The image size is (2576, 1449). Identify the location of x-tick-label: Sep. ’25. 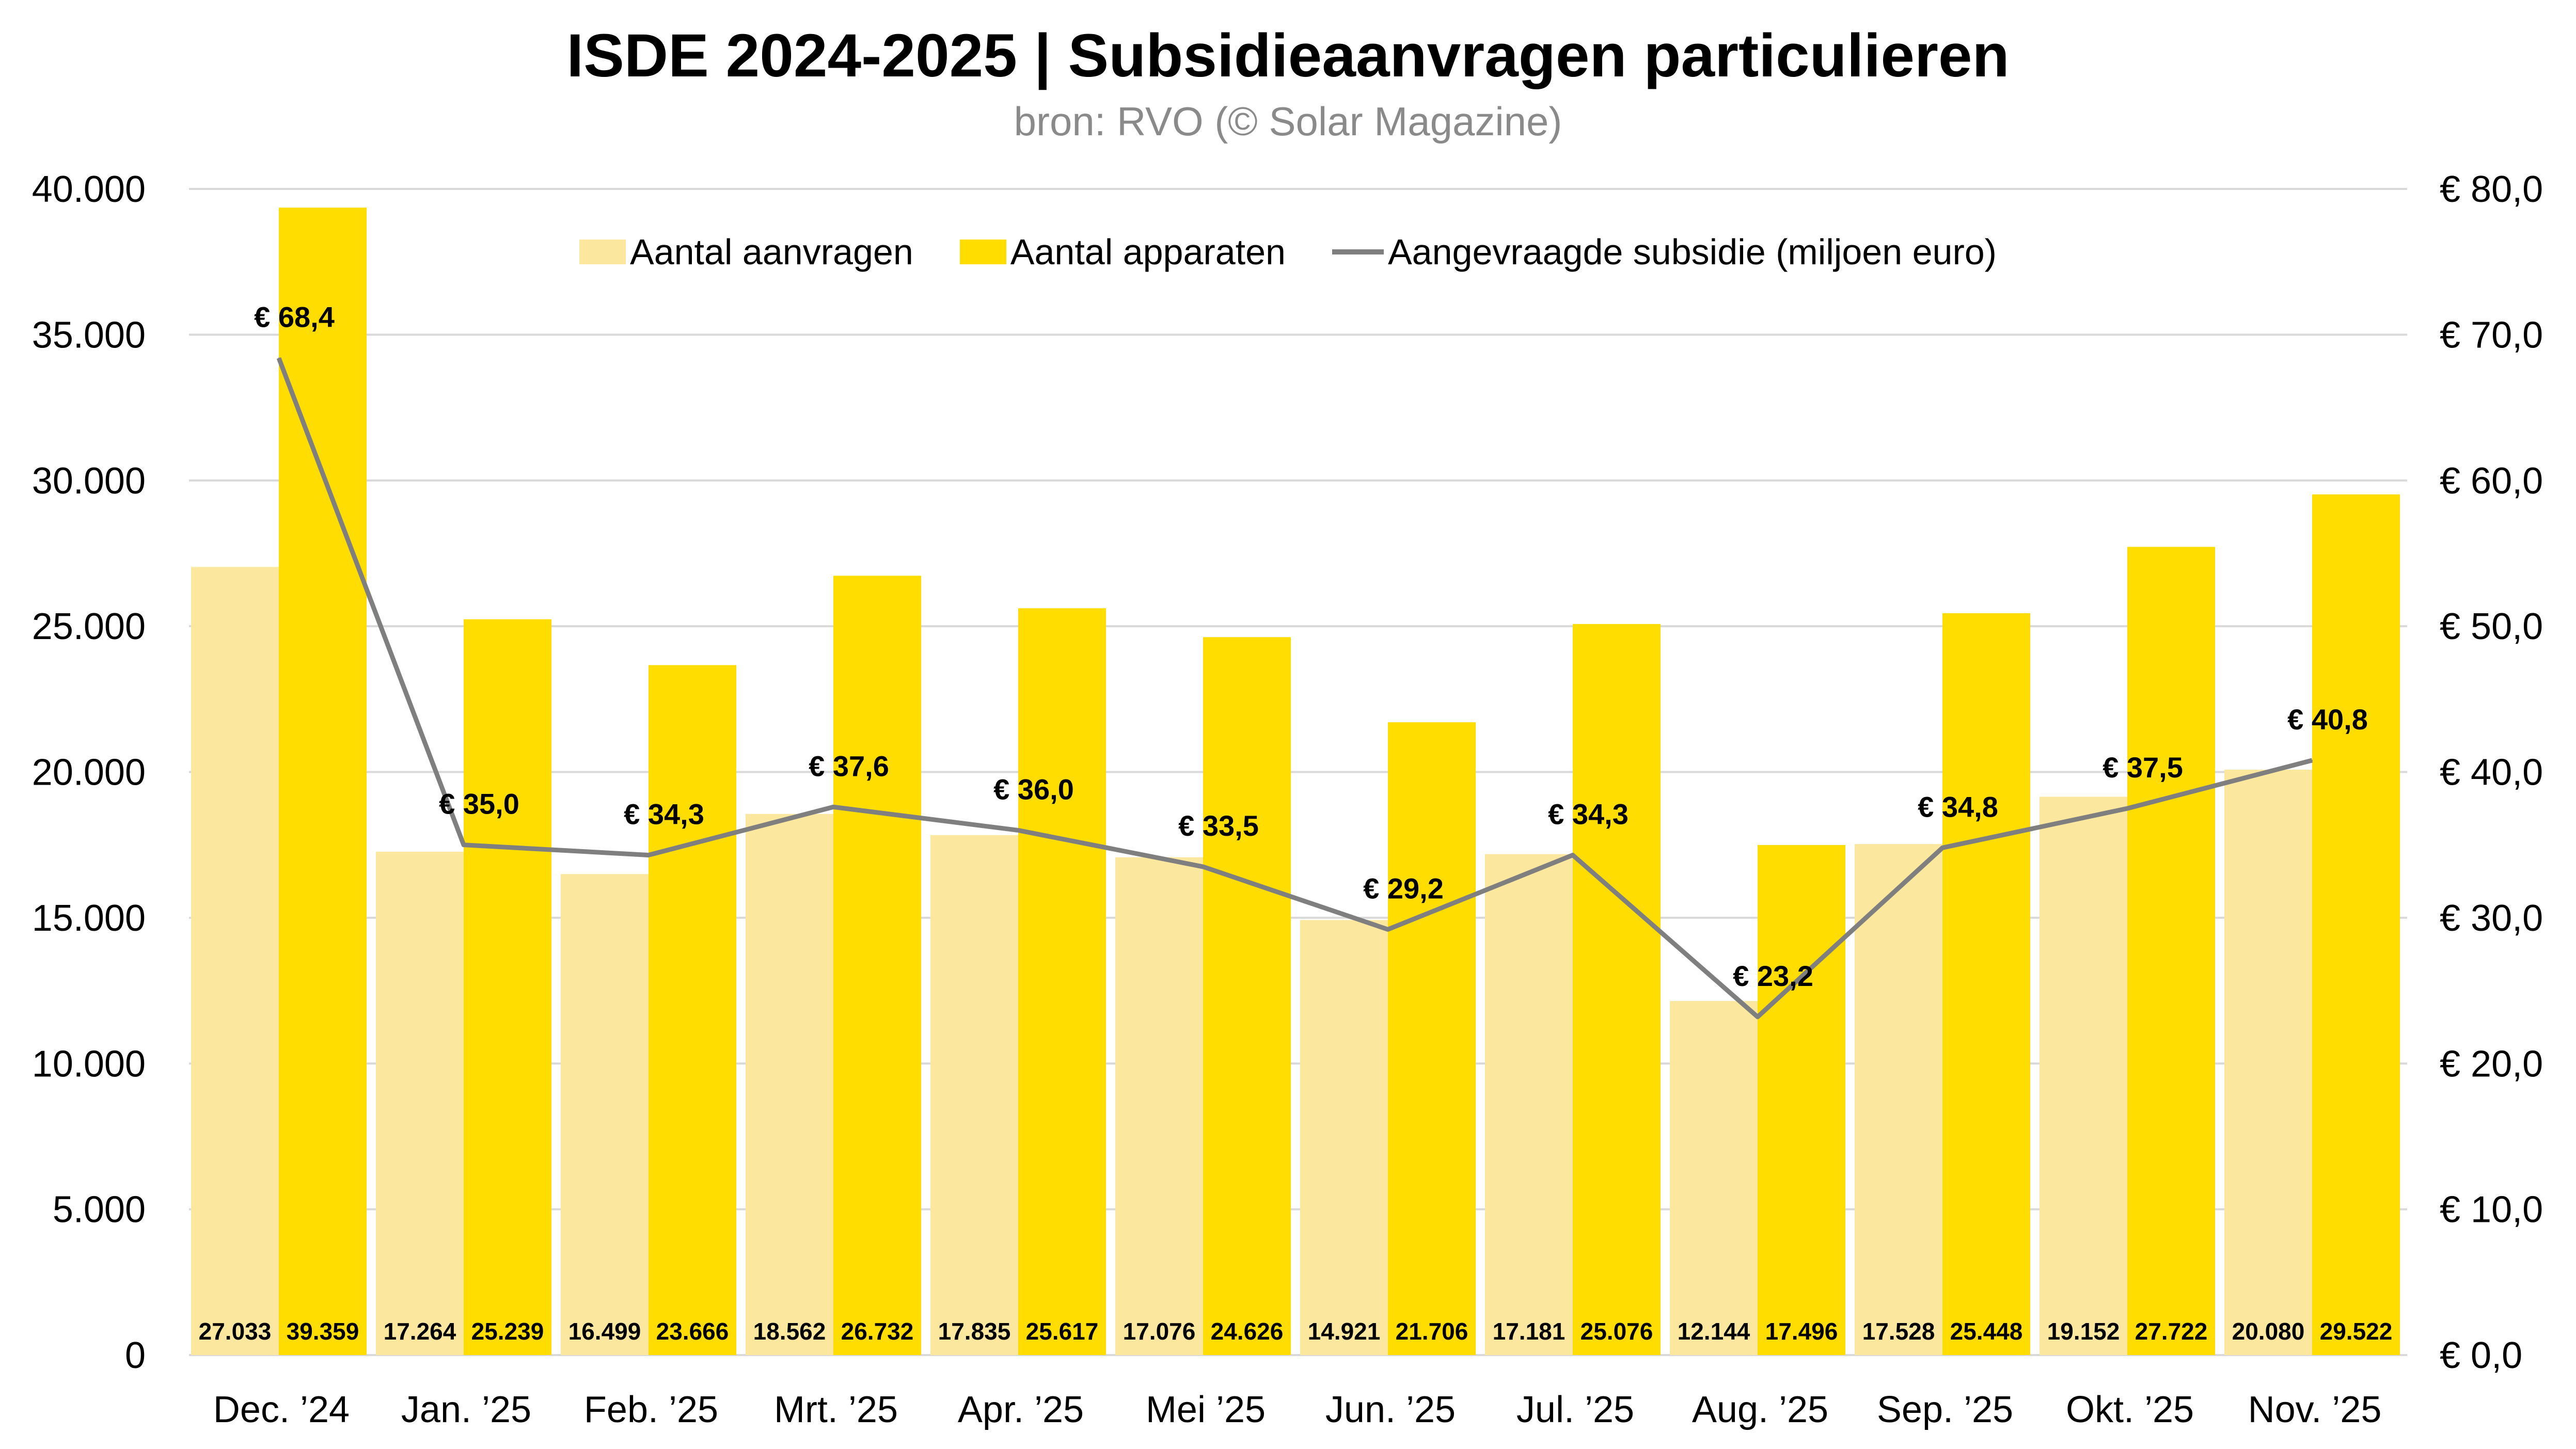
(1945, 1409).